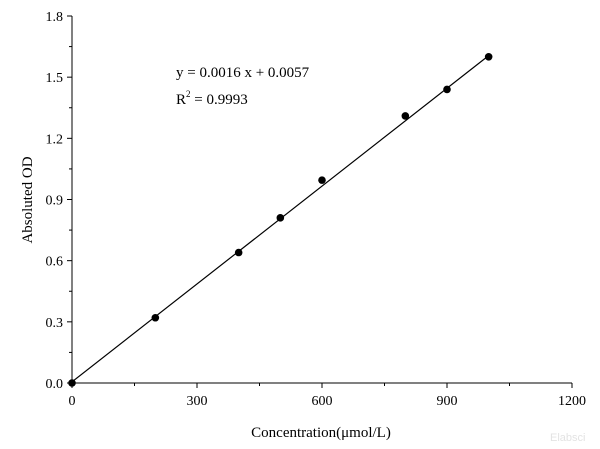  What do you see at coordinates (197, 401) in the screenshot?
I see `x-tick-label: 300` at bounding box center [197, 401].